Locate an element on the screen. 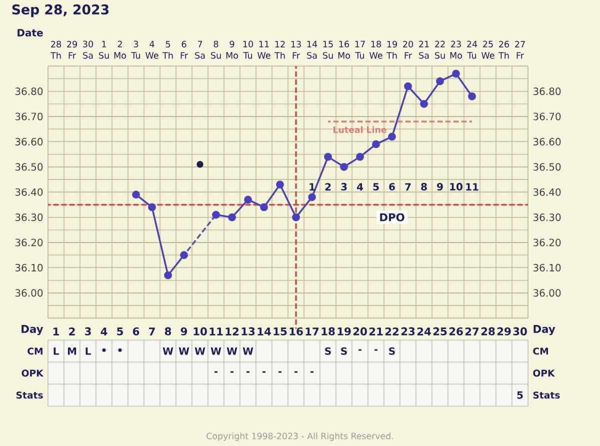  x2-tick-label: 2 is located at coordinates (328, 186).